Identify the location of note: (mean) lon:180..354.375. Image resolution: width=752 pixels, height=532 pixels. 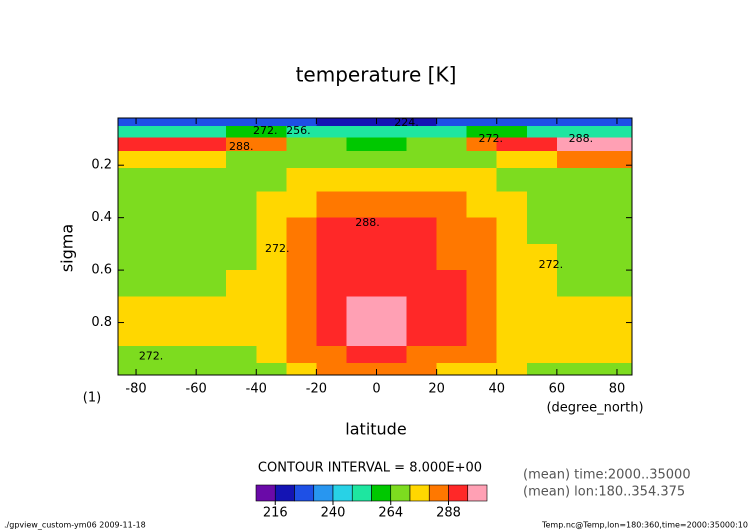
(604, 492).